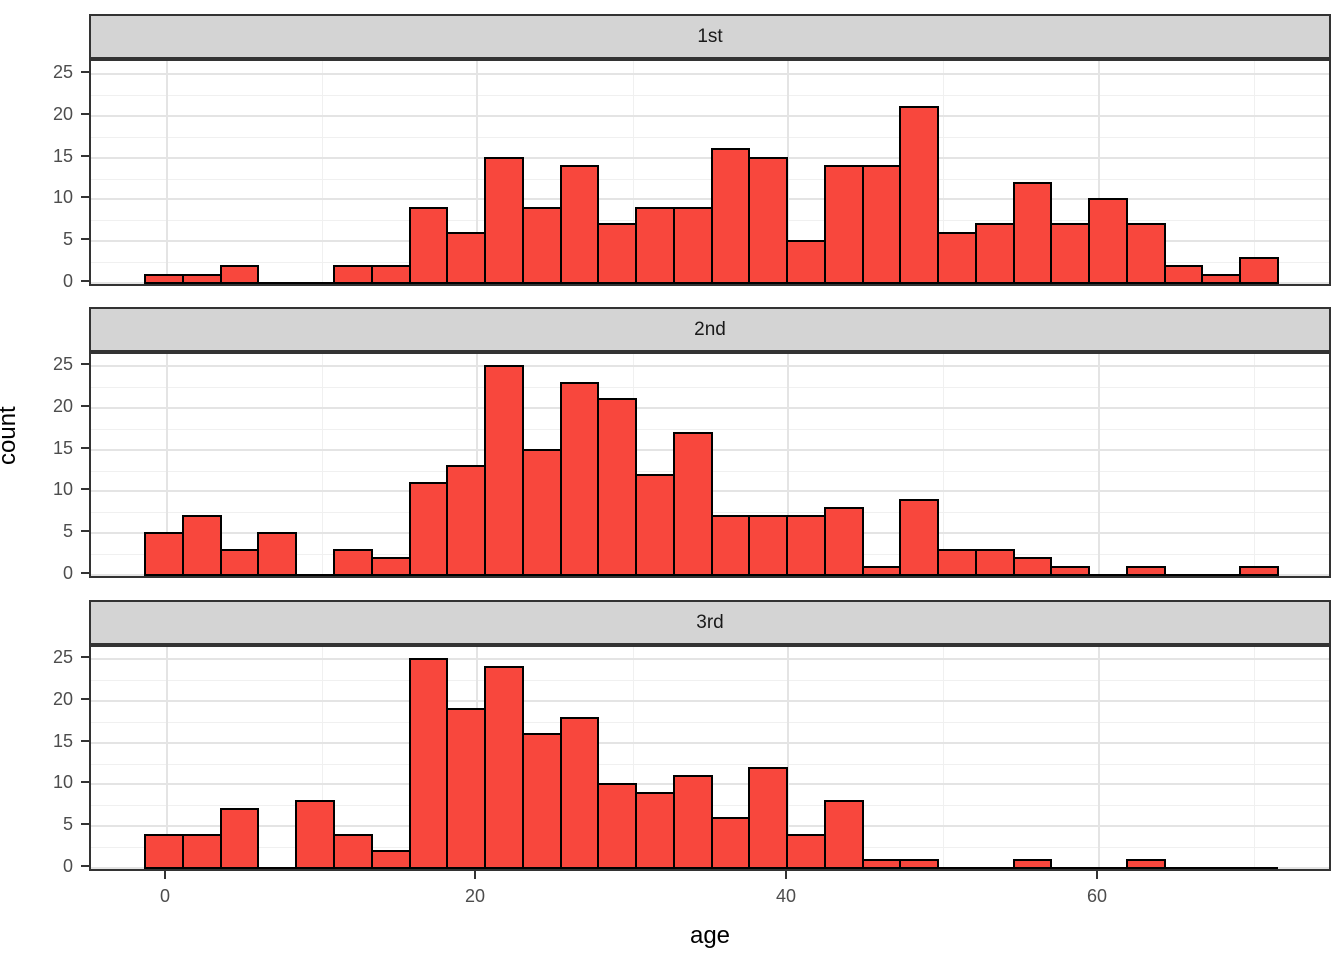  I want to click on x-axis-tick-label: 60, so click(1097, 896).